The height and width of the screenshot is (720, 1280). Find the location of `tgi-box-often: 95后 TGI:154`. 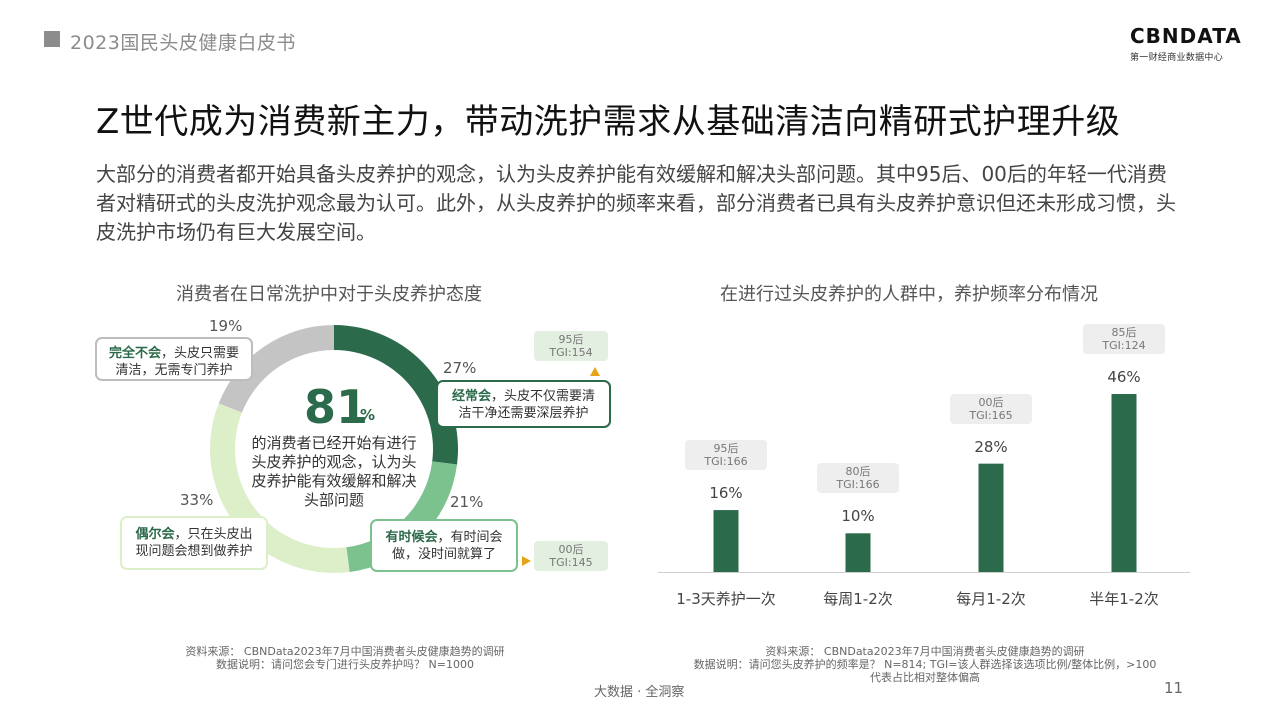

tgi-box-often: 95后 TGI:154 is located at coordinates (571, 346).